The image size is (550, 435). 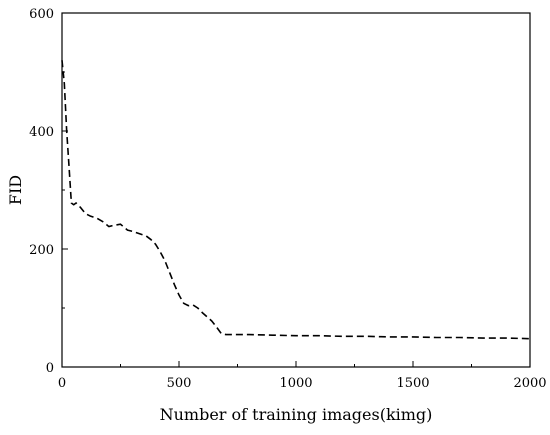 What do you see at coordinates (412, 383) in the screenshot?
I see `x-tick-label: 1500` at bounding box center [412, 383].